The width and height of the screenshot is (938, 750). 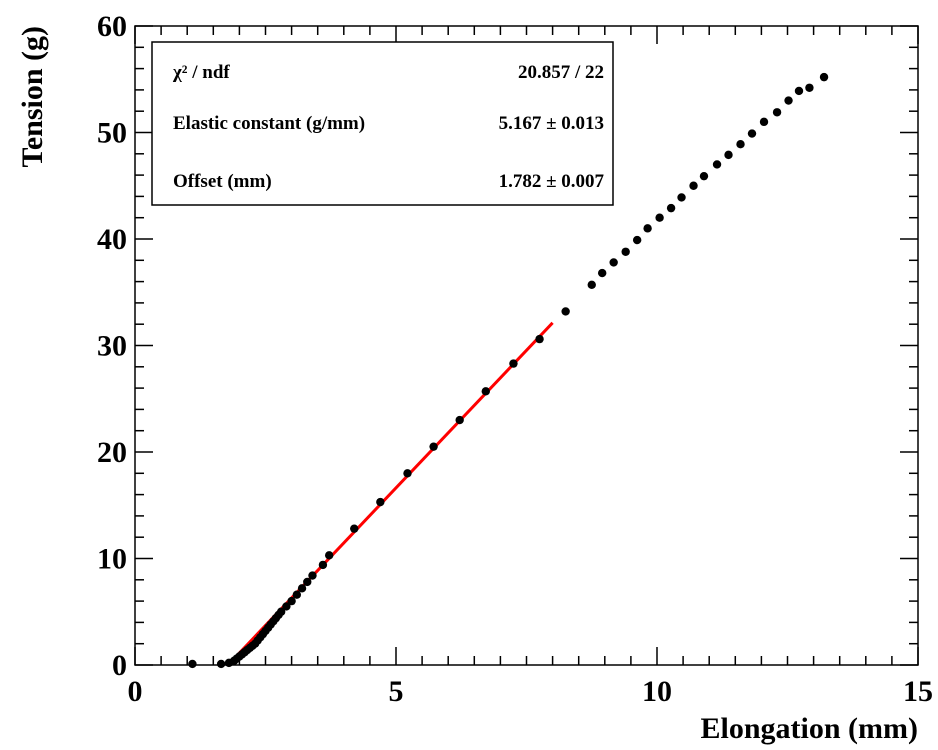 What do you see at coordinates (222, 181) in the screenshot?
I see `stats-label: Offset (mm)` at bounding box center [222, 181].